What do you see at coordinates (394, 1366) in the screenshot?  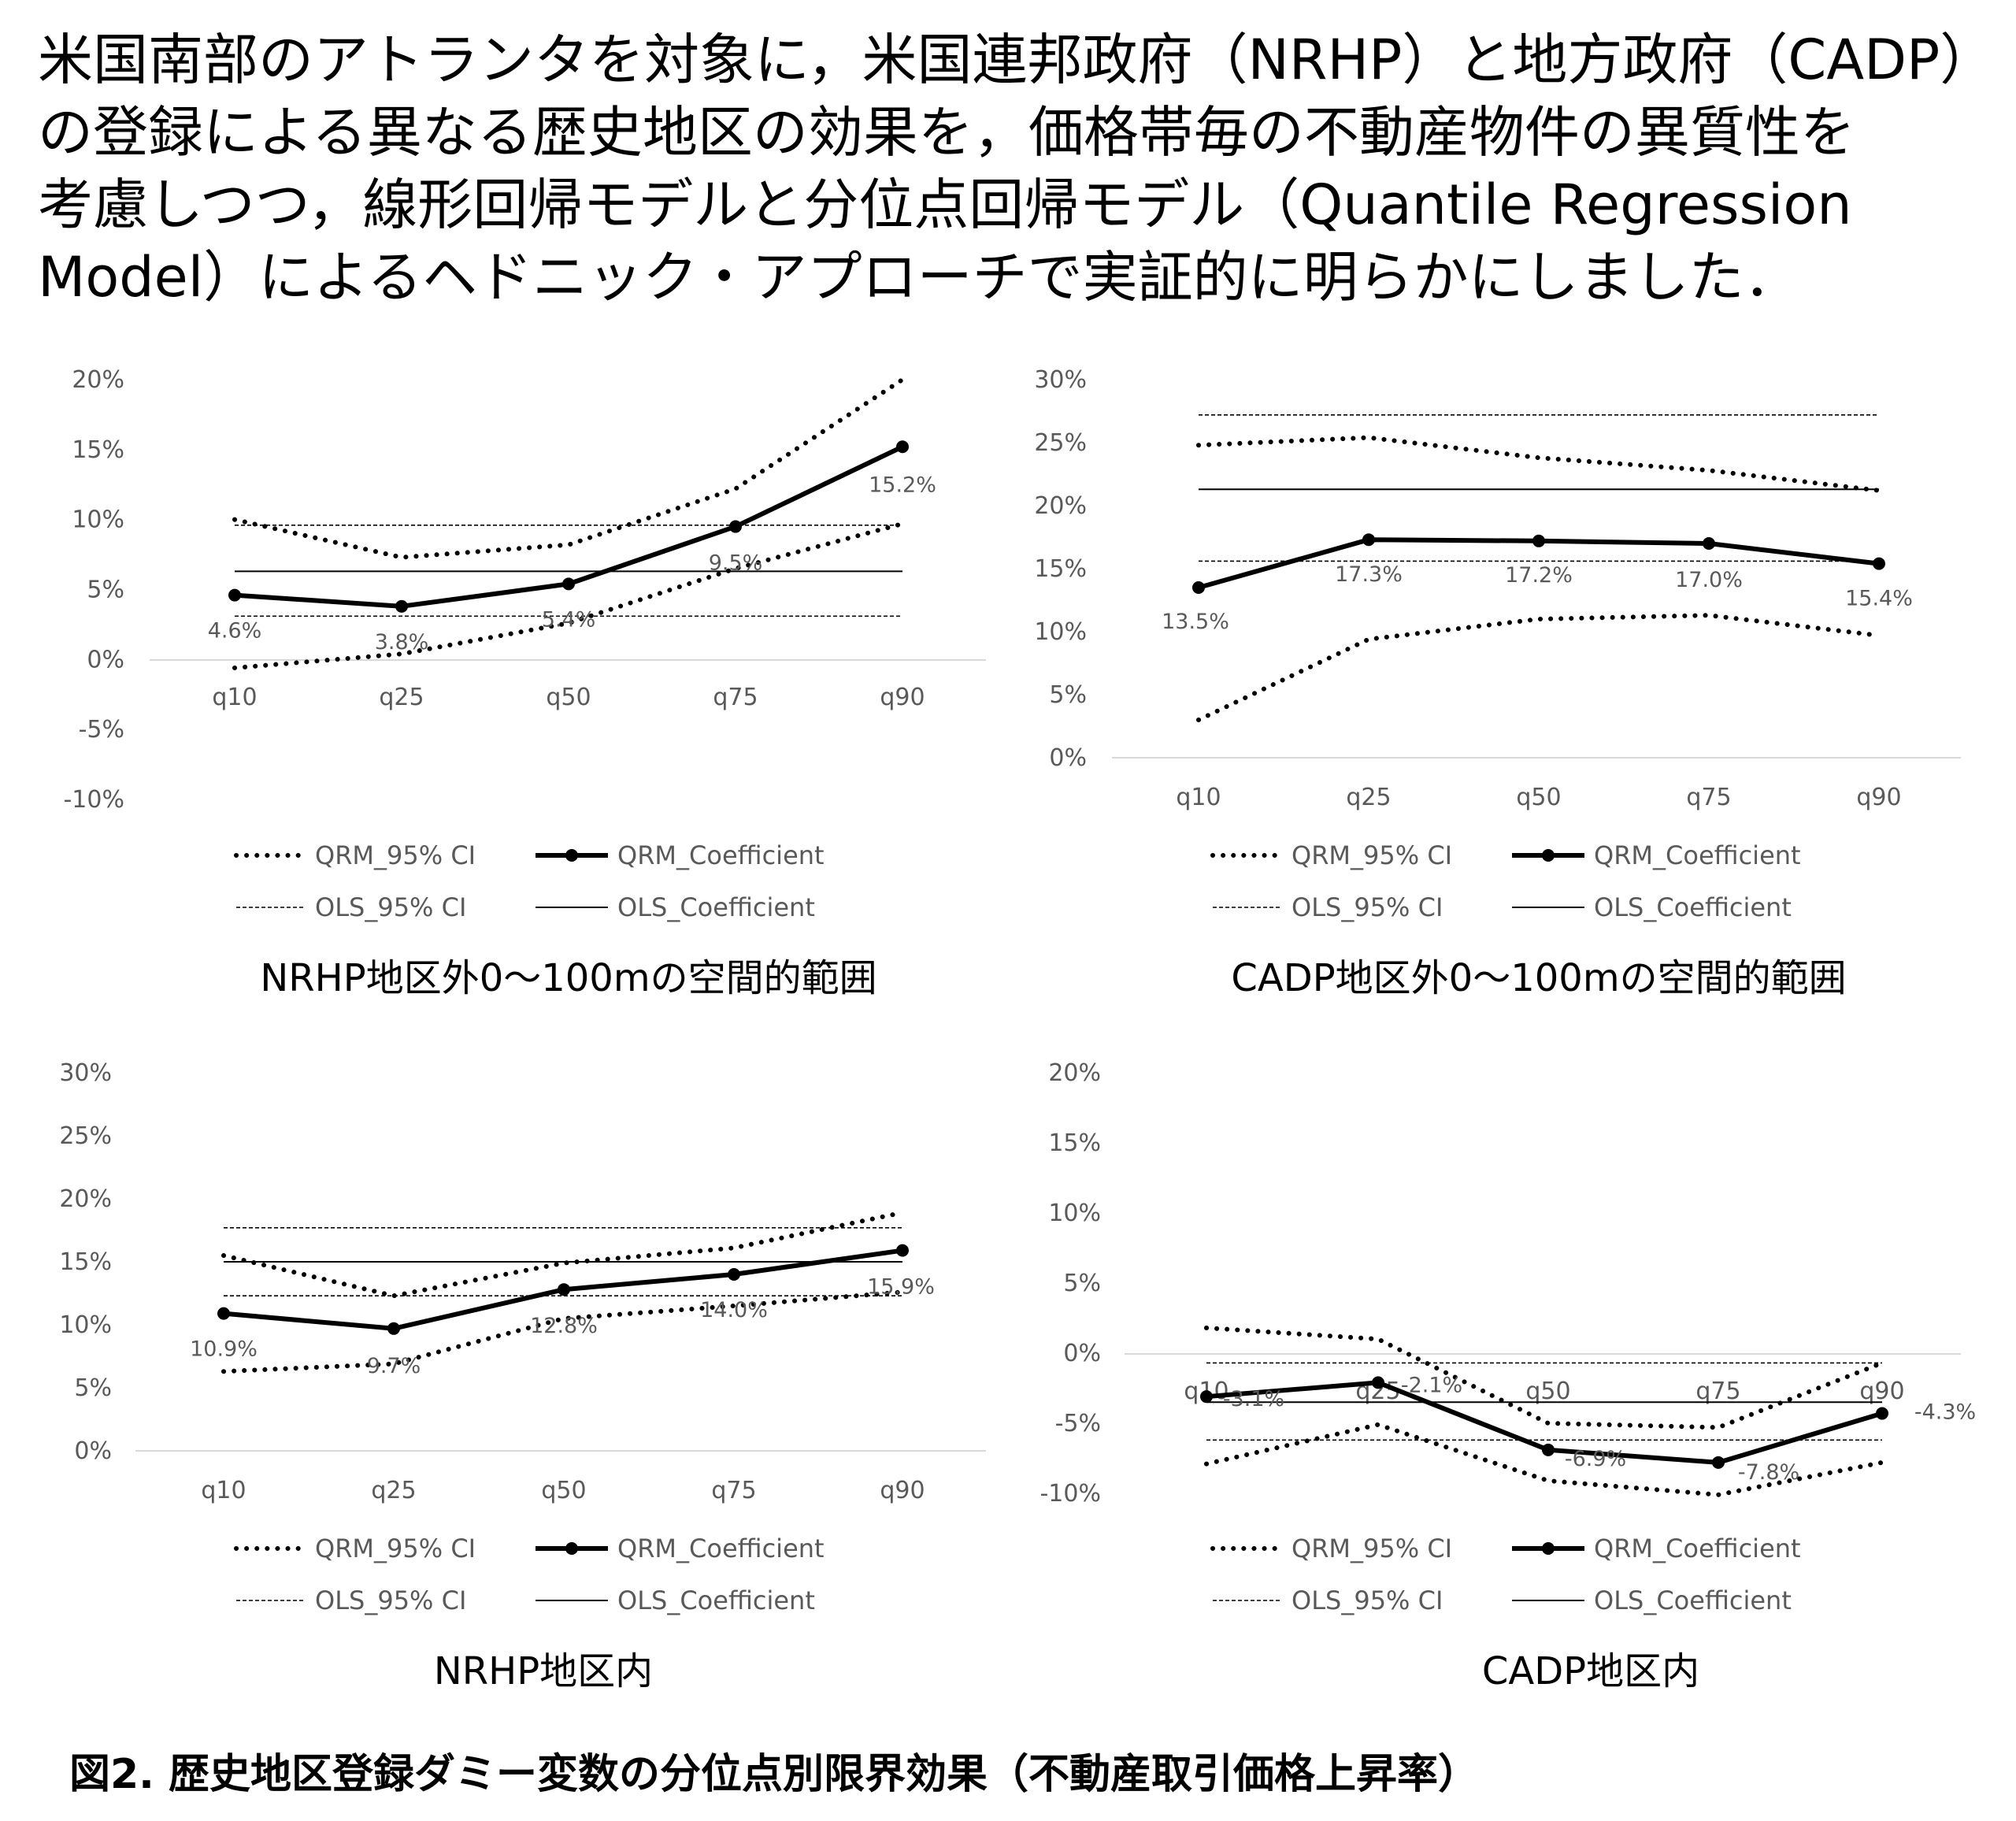 I see `data-label: 9.7%` at bounding box center [394, 1366].